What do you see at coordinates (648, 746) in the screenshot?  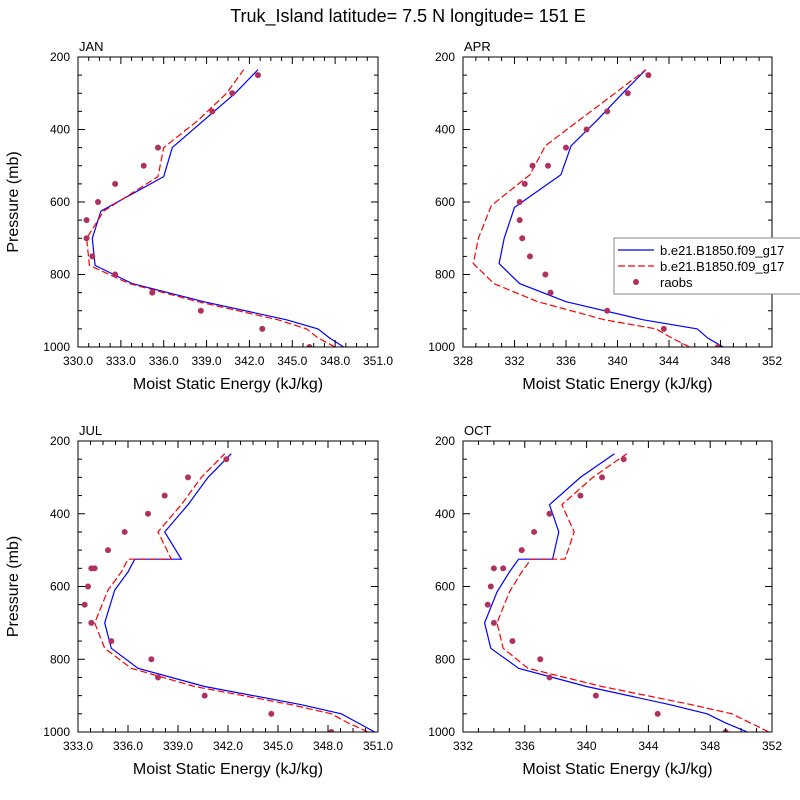 I see `x-tick-label: 344` at bounding box center [648, 746].